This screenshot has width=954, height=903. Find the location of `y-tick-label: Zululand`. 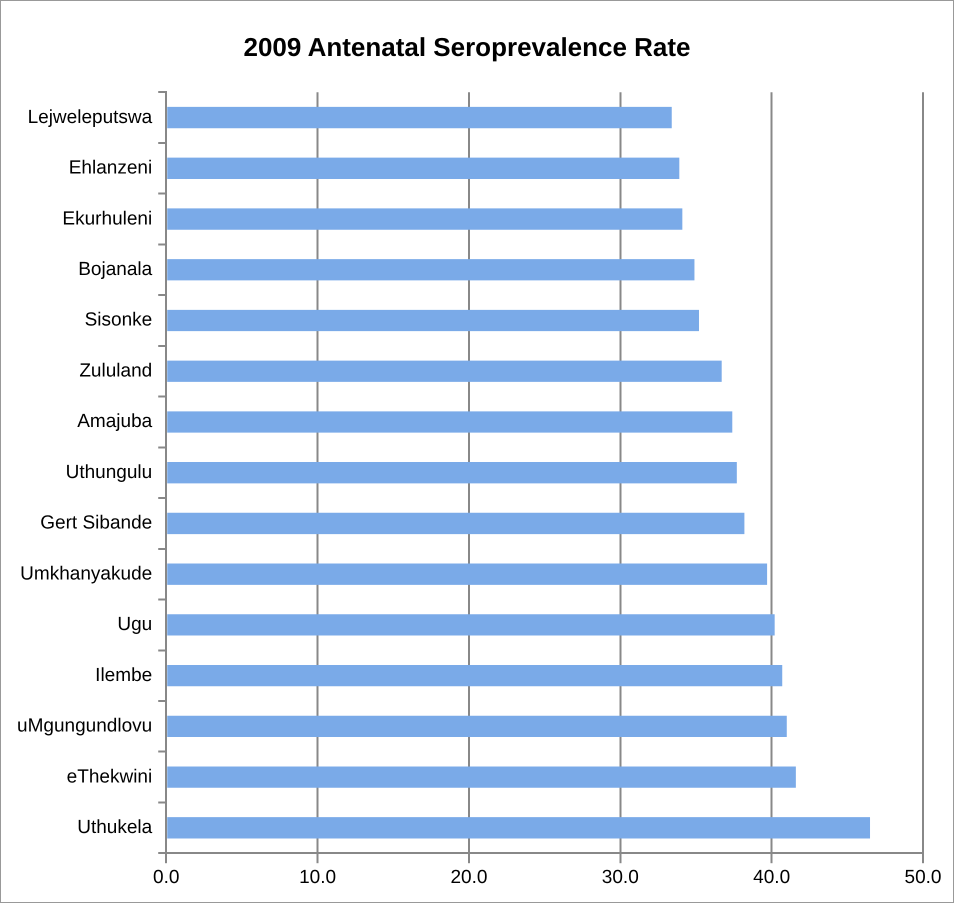

y-tick-label: Zululand is located at coordinates (115, 371).